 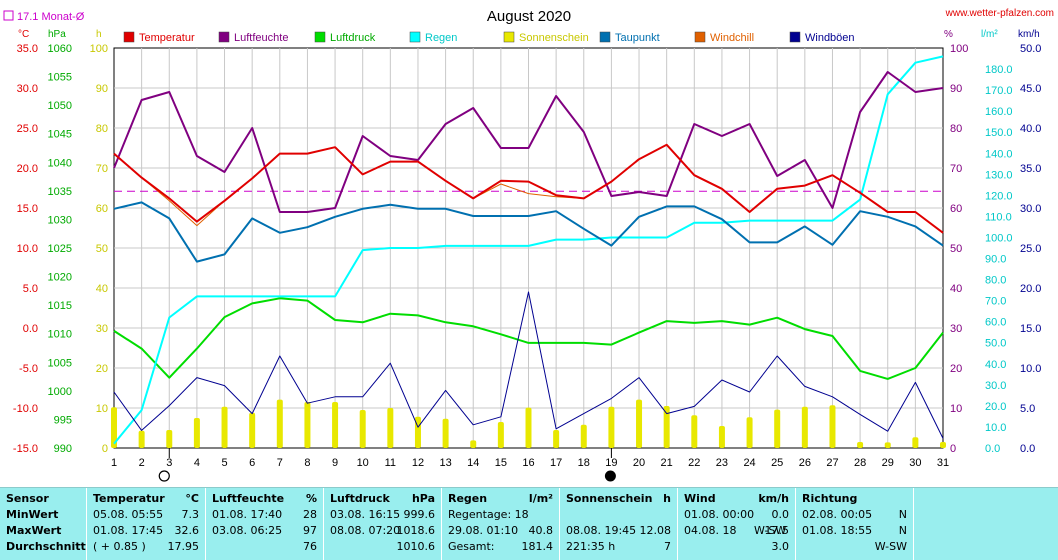 What do you see at coordinates (99, 49) in the screenshot?
I see `hours-axis-tick: 100` at bounding box center [99, 49].